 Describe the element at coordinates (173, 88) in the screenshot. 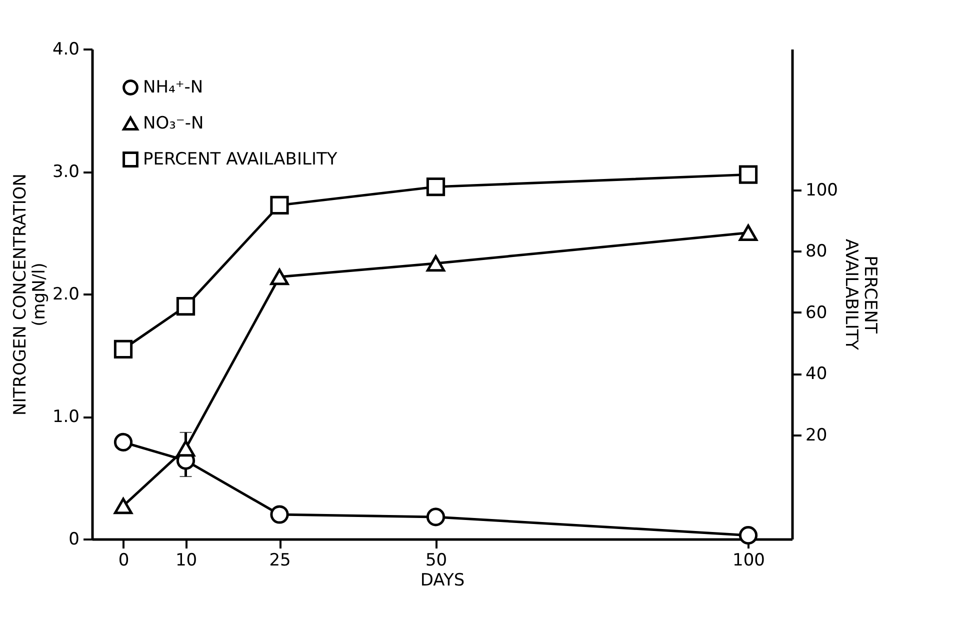

I see `legend-label: NH₄⁺-N` at that location.